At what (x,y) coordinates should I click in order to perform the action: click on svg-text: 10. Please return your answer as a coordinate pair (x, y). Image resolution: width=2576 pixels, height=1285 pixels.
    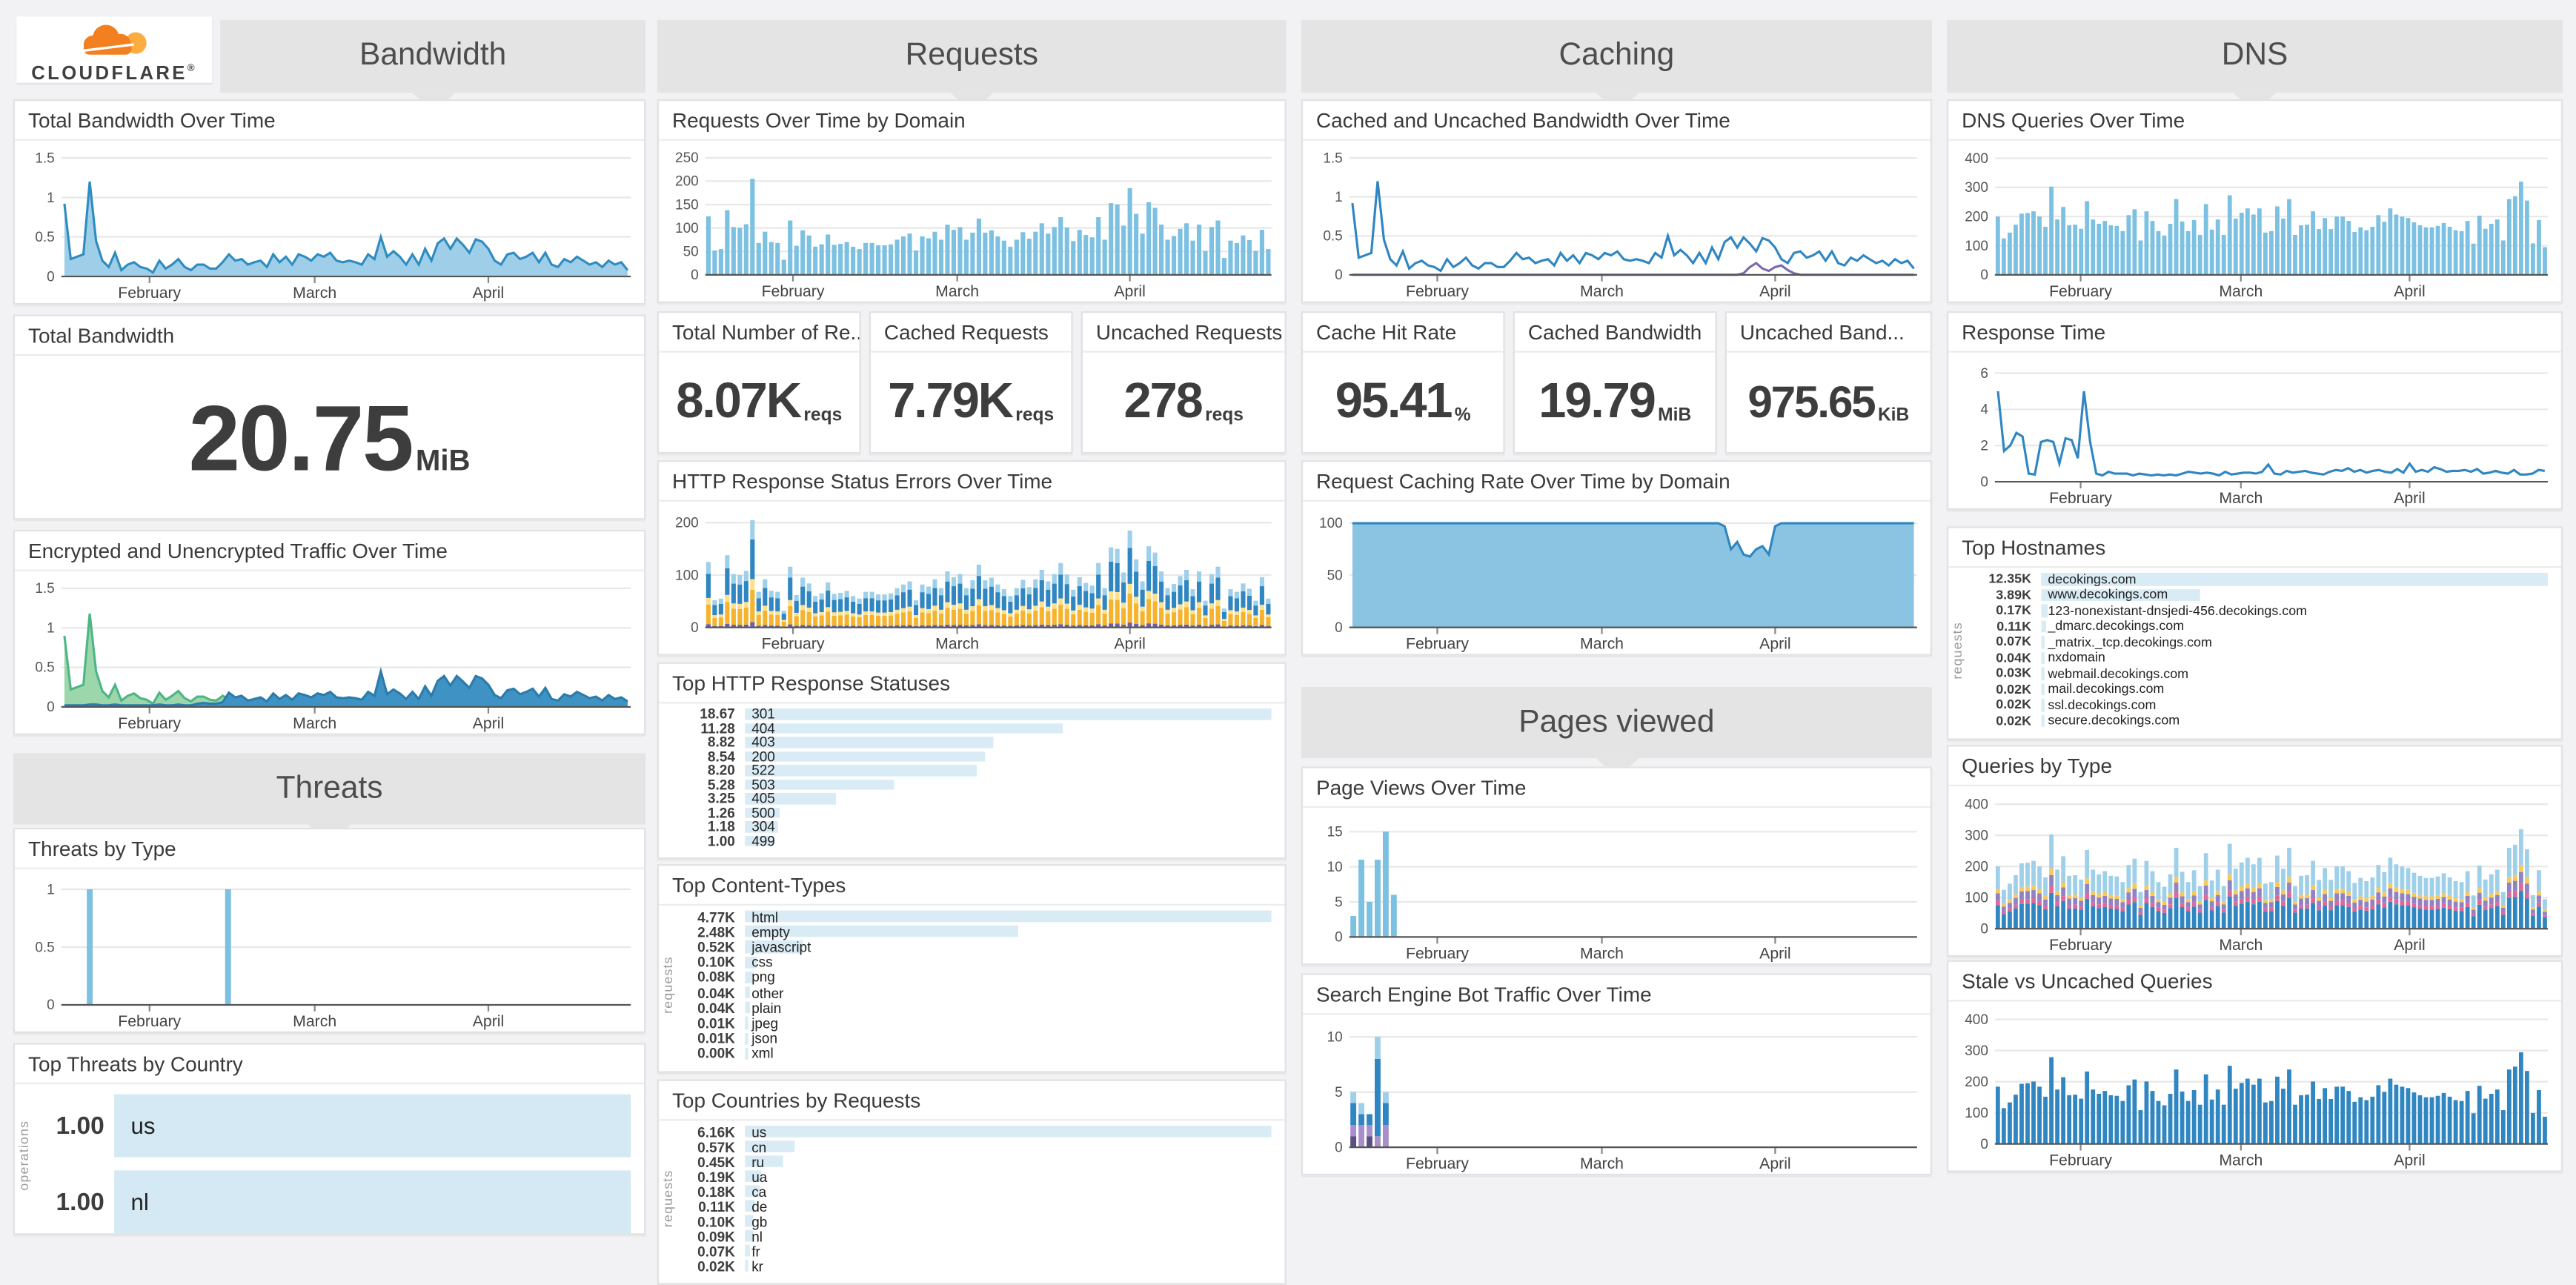
    Looking at the image, I should click on (1335, 868).